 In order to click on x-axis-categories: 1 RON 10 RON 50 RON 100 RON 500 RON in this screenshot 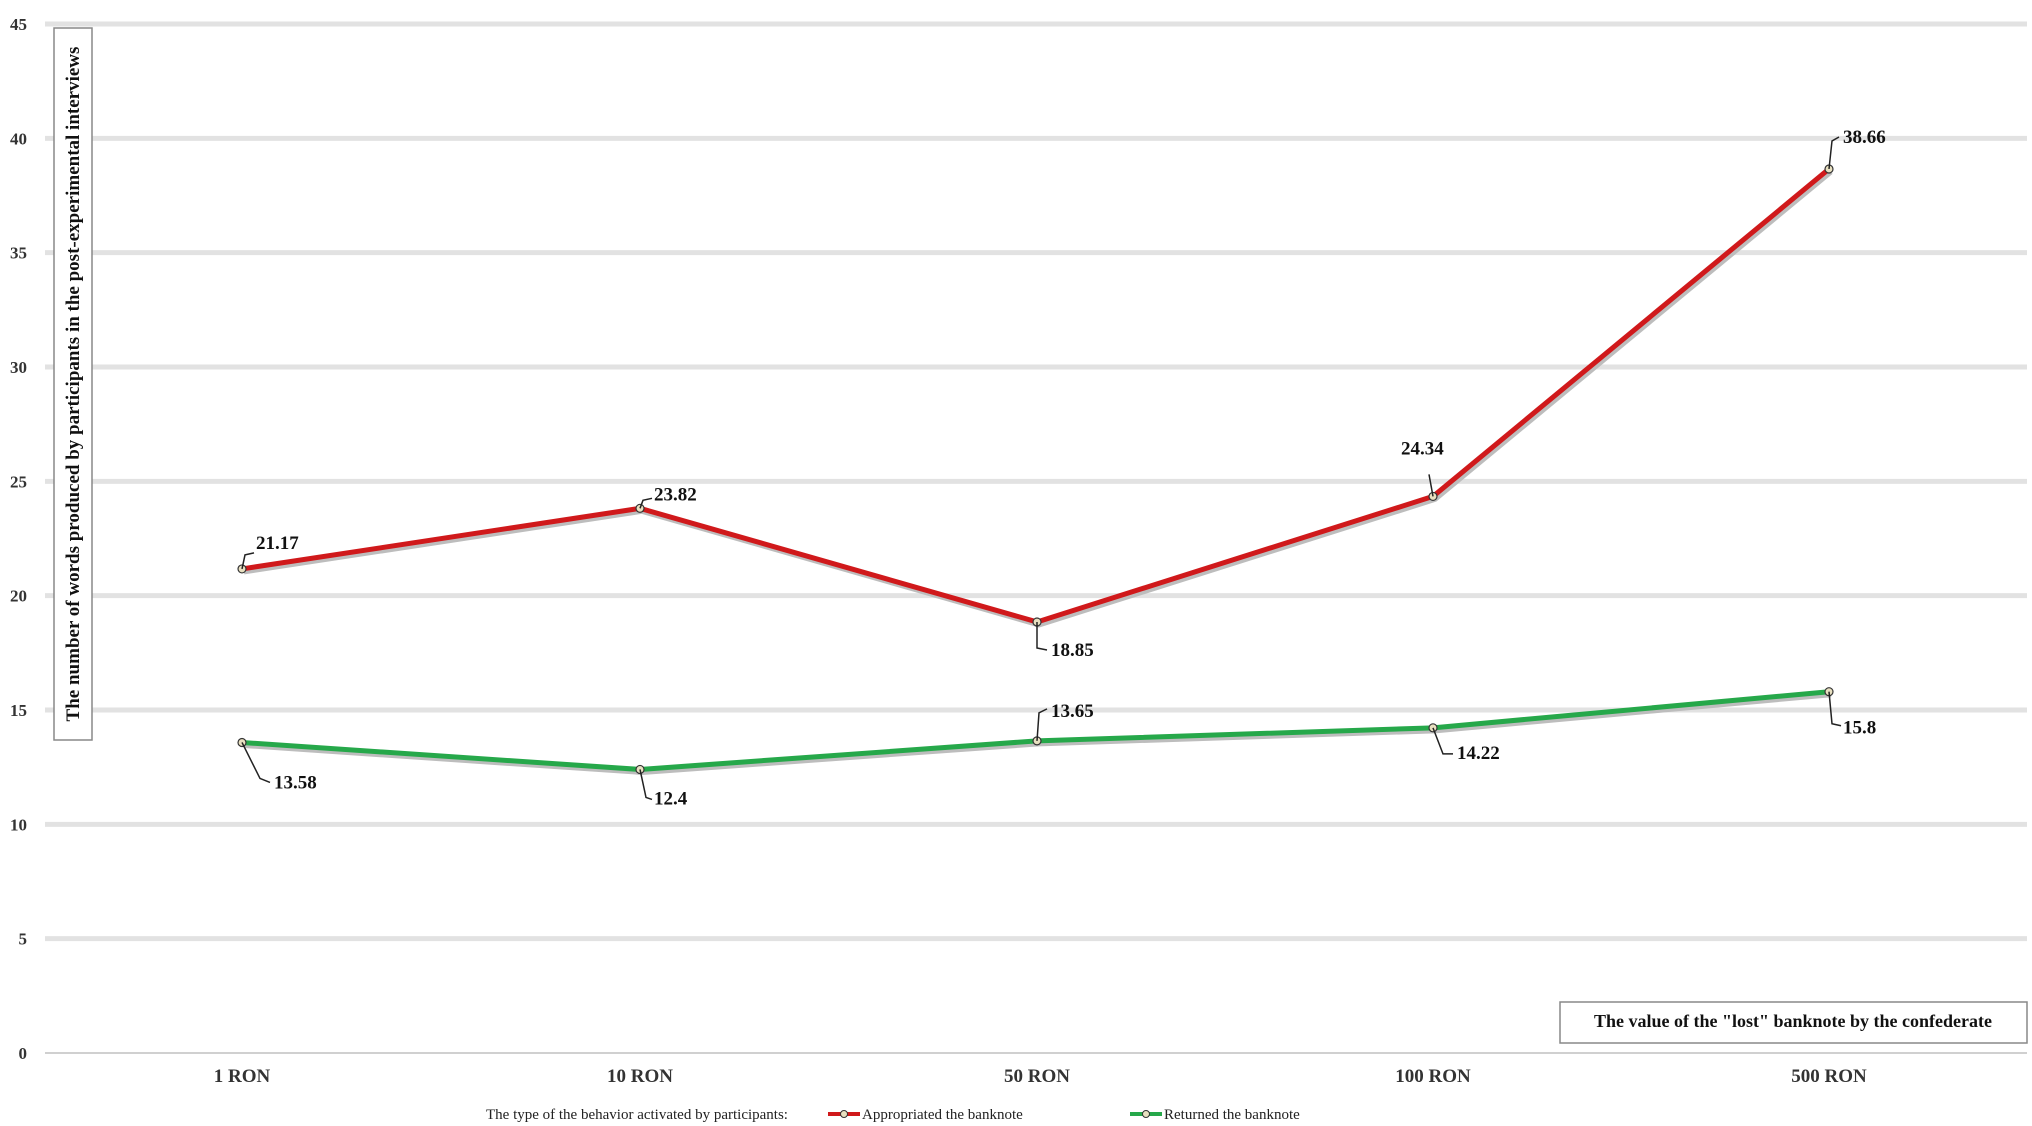, I will do `click(1040, 1076)`.